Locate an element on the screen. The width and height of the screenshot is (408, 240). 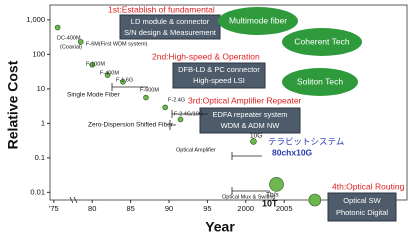
y-axis-title: Relative Cost is located at coordinates (13, 104).